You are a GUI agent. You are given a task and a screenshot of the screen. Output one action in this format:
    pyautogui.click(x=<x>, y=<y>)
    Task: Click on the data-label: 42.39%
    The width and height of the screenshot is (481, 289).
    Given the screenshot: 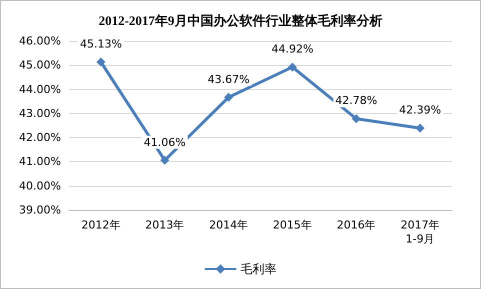 What is the action you would take?
    pyautogui.click(x=420, y=110)
    